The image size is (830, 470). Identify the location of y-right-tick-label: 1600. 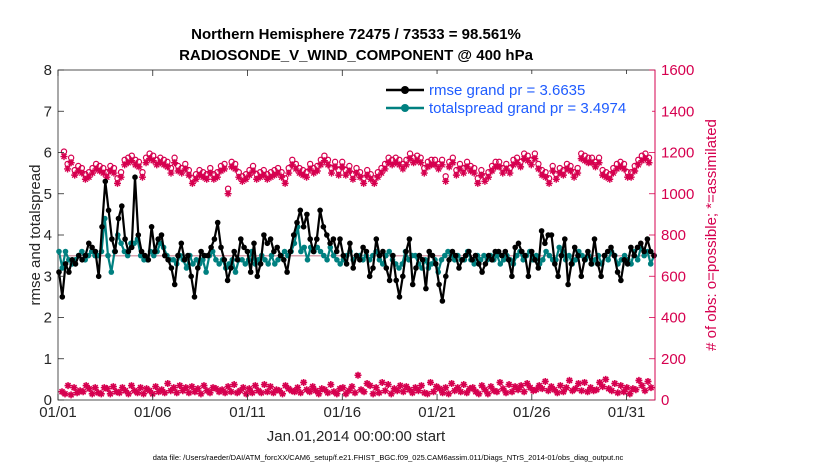
(677, 70).